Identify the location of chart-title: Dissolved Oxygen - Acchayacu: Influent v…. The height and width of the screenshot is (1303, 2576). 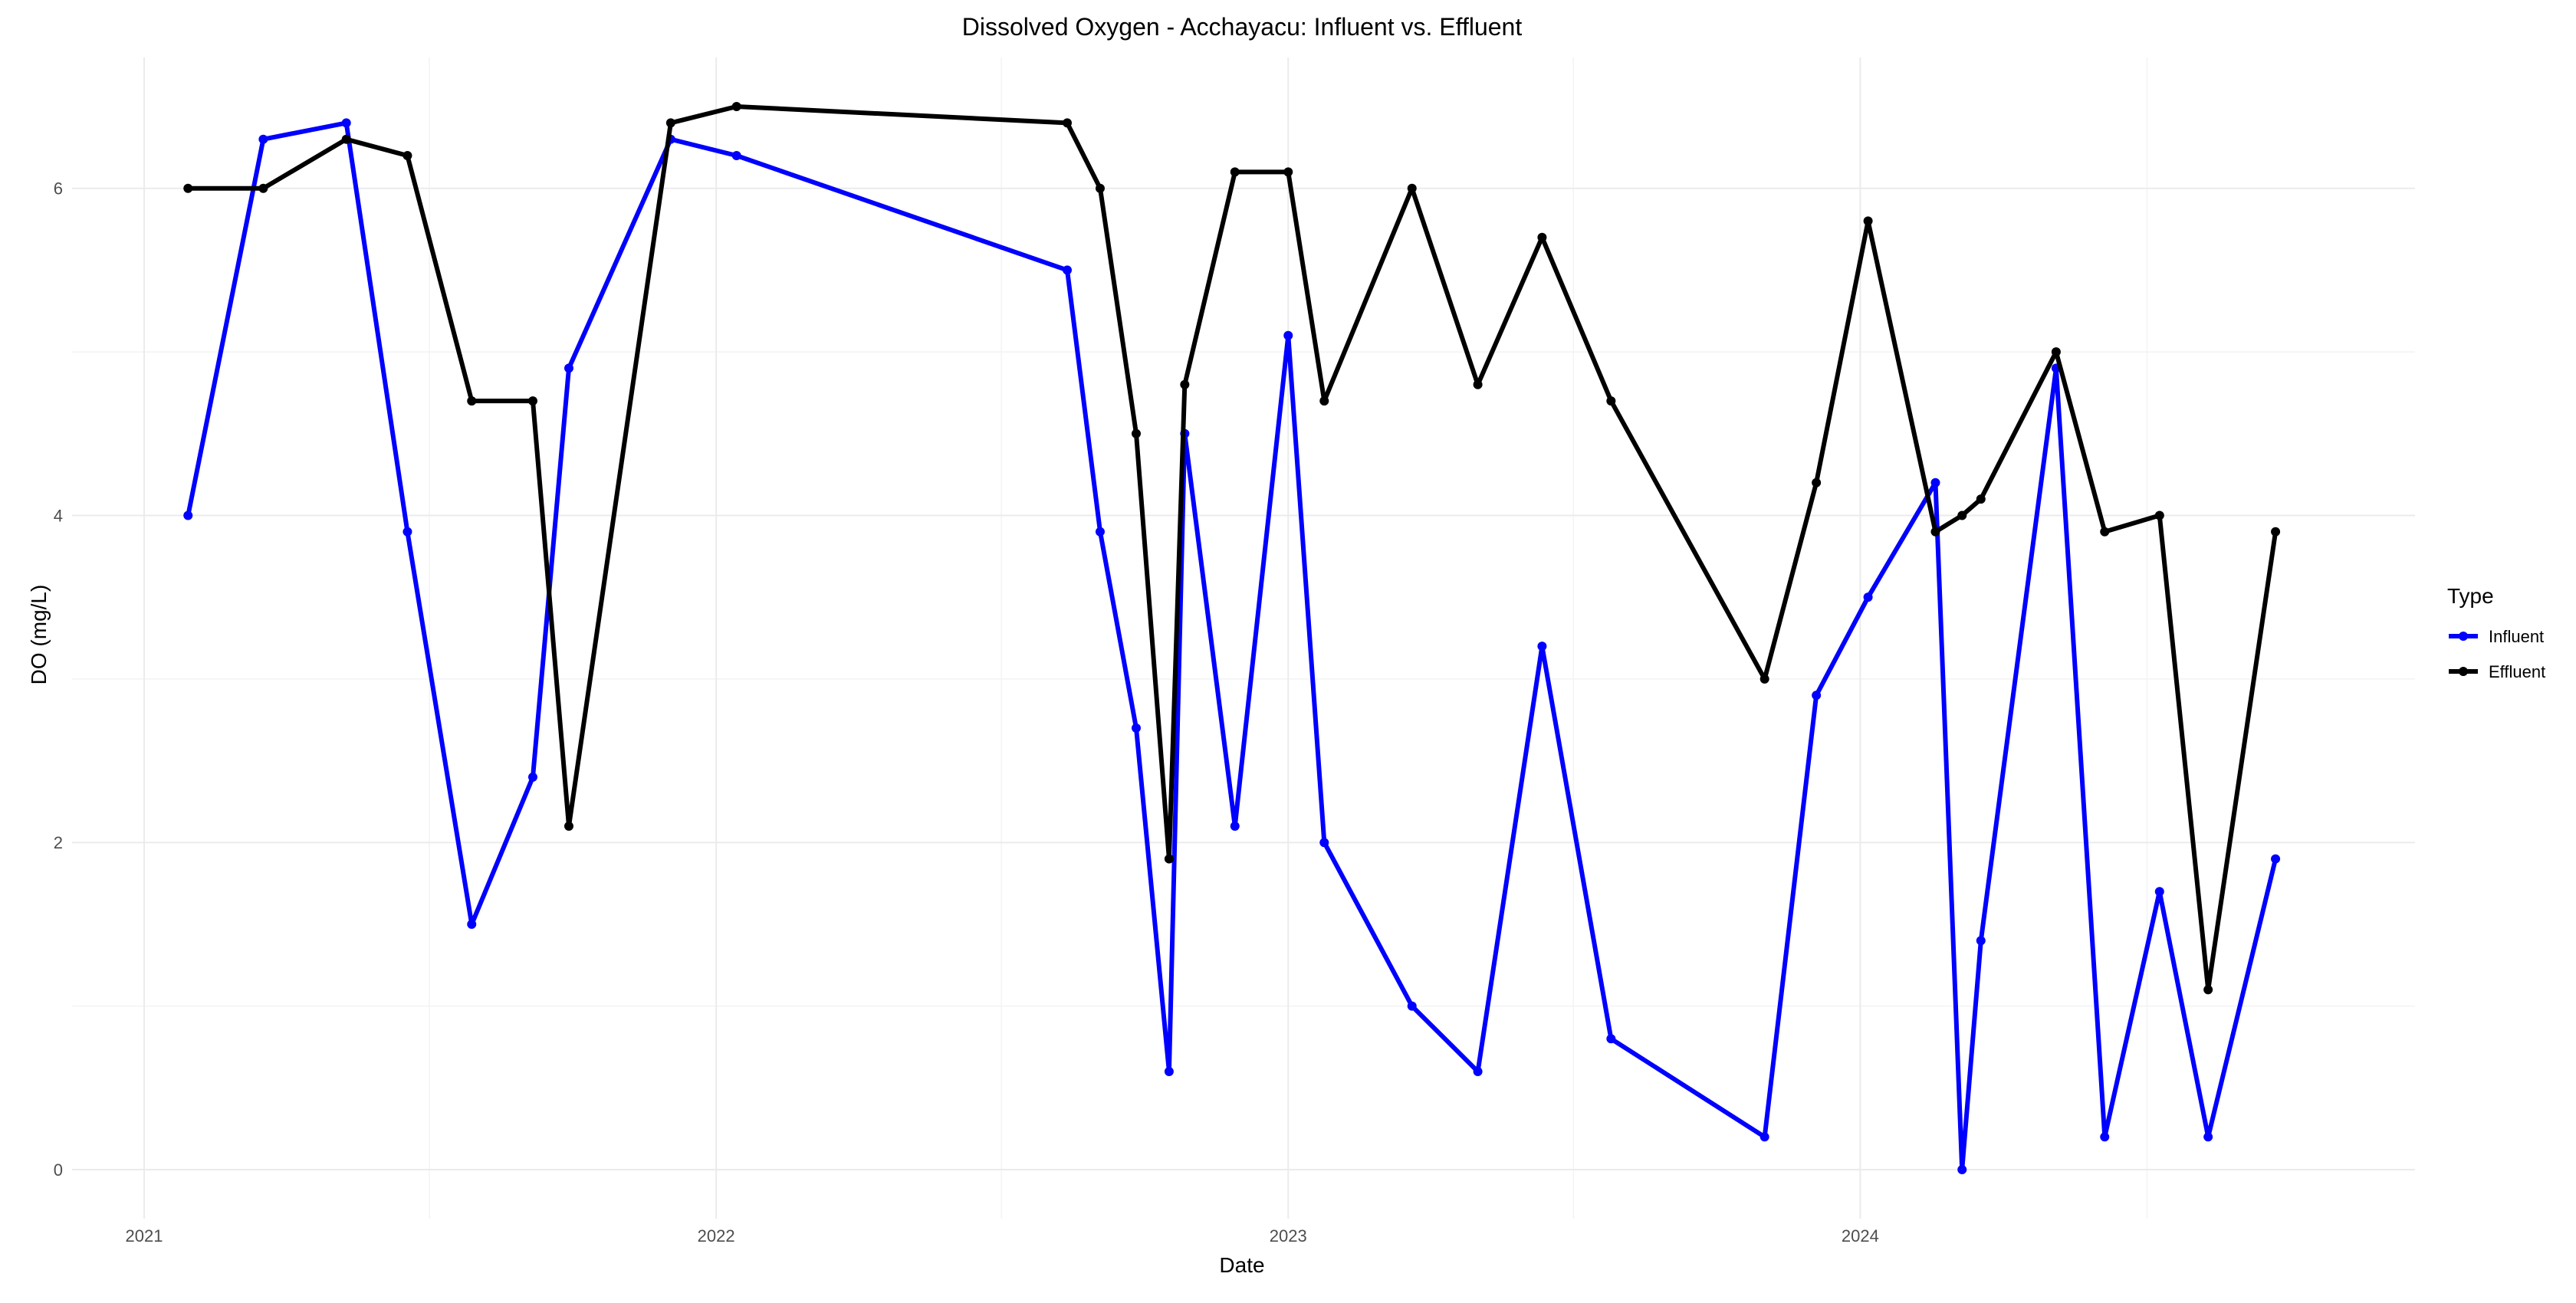
(1242, 27).